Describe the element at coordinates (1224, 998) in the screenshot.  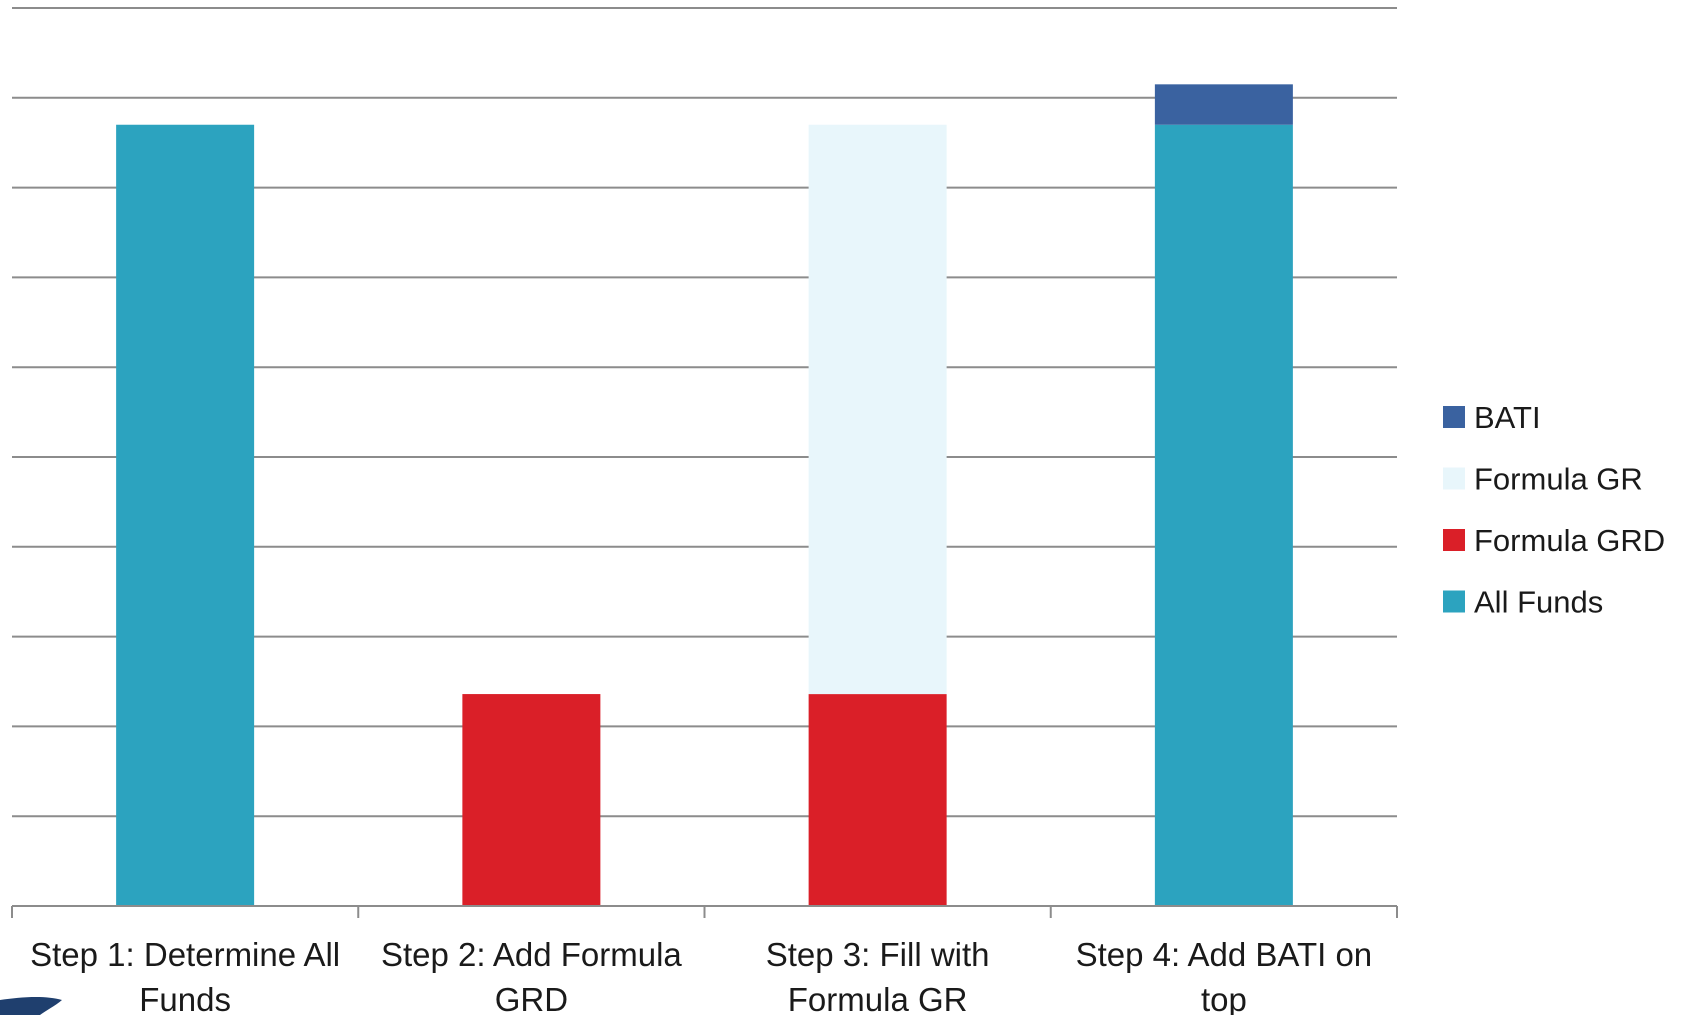
I see `x-tick-label-line: top` at that location.